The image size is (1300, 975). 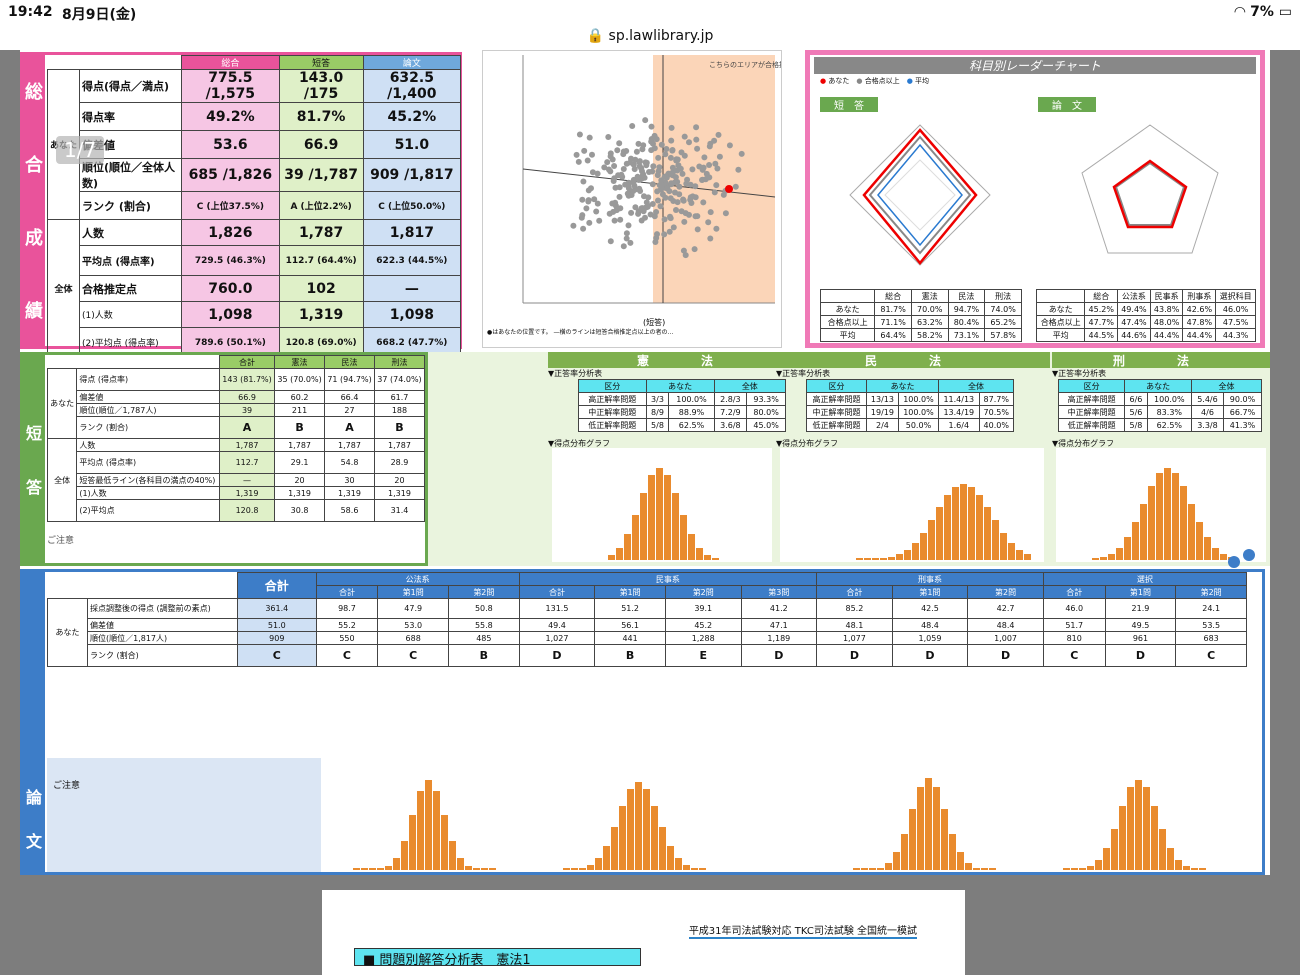 What do you see at coordinates (1249, 555) in the screenshot?
I see `scroll-handle` at bounding box center [1249, 555].